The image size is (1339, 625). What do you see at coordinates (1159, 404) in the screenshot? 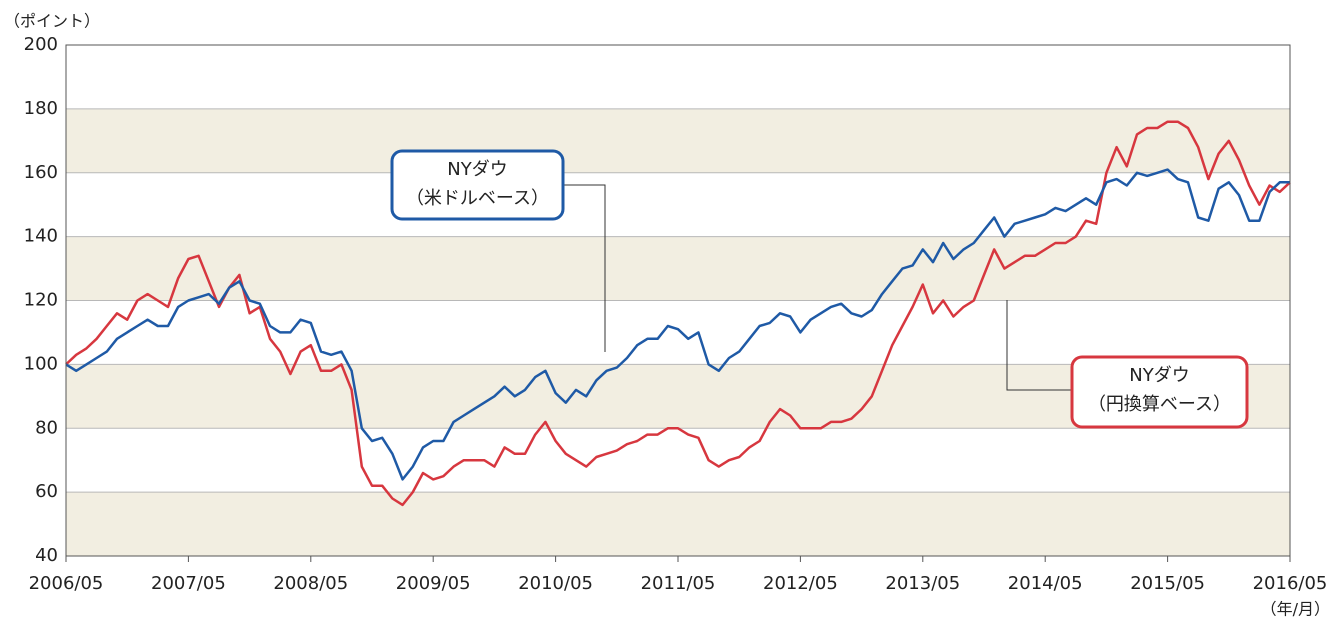
I see `annotation-text: （円換算ベース）` at bounding box center [1159, 404].